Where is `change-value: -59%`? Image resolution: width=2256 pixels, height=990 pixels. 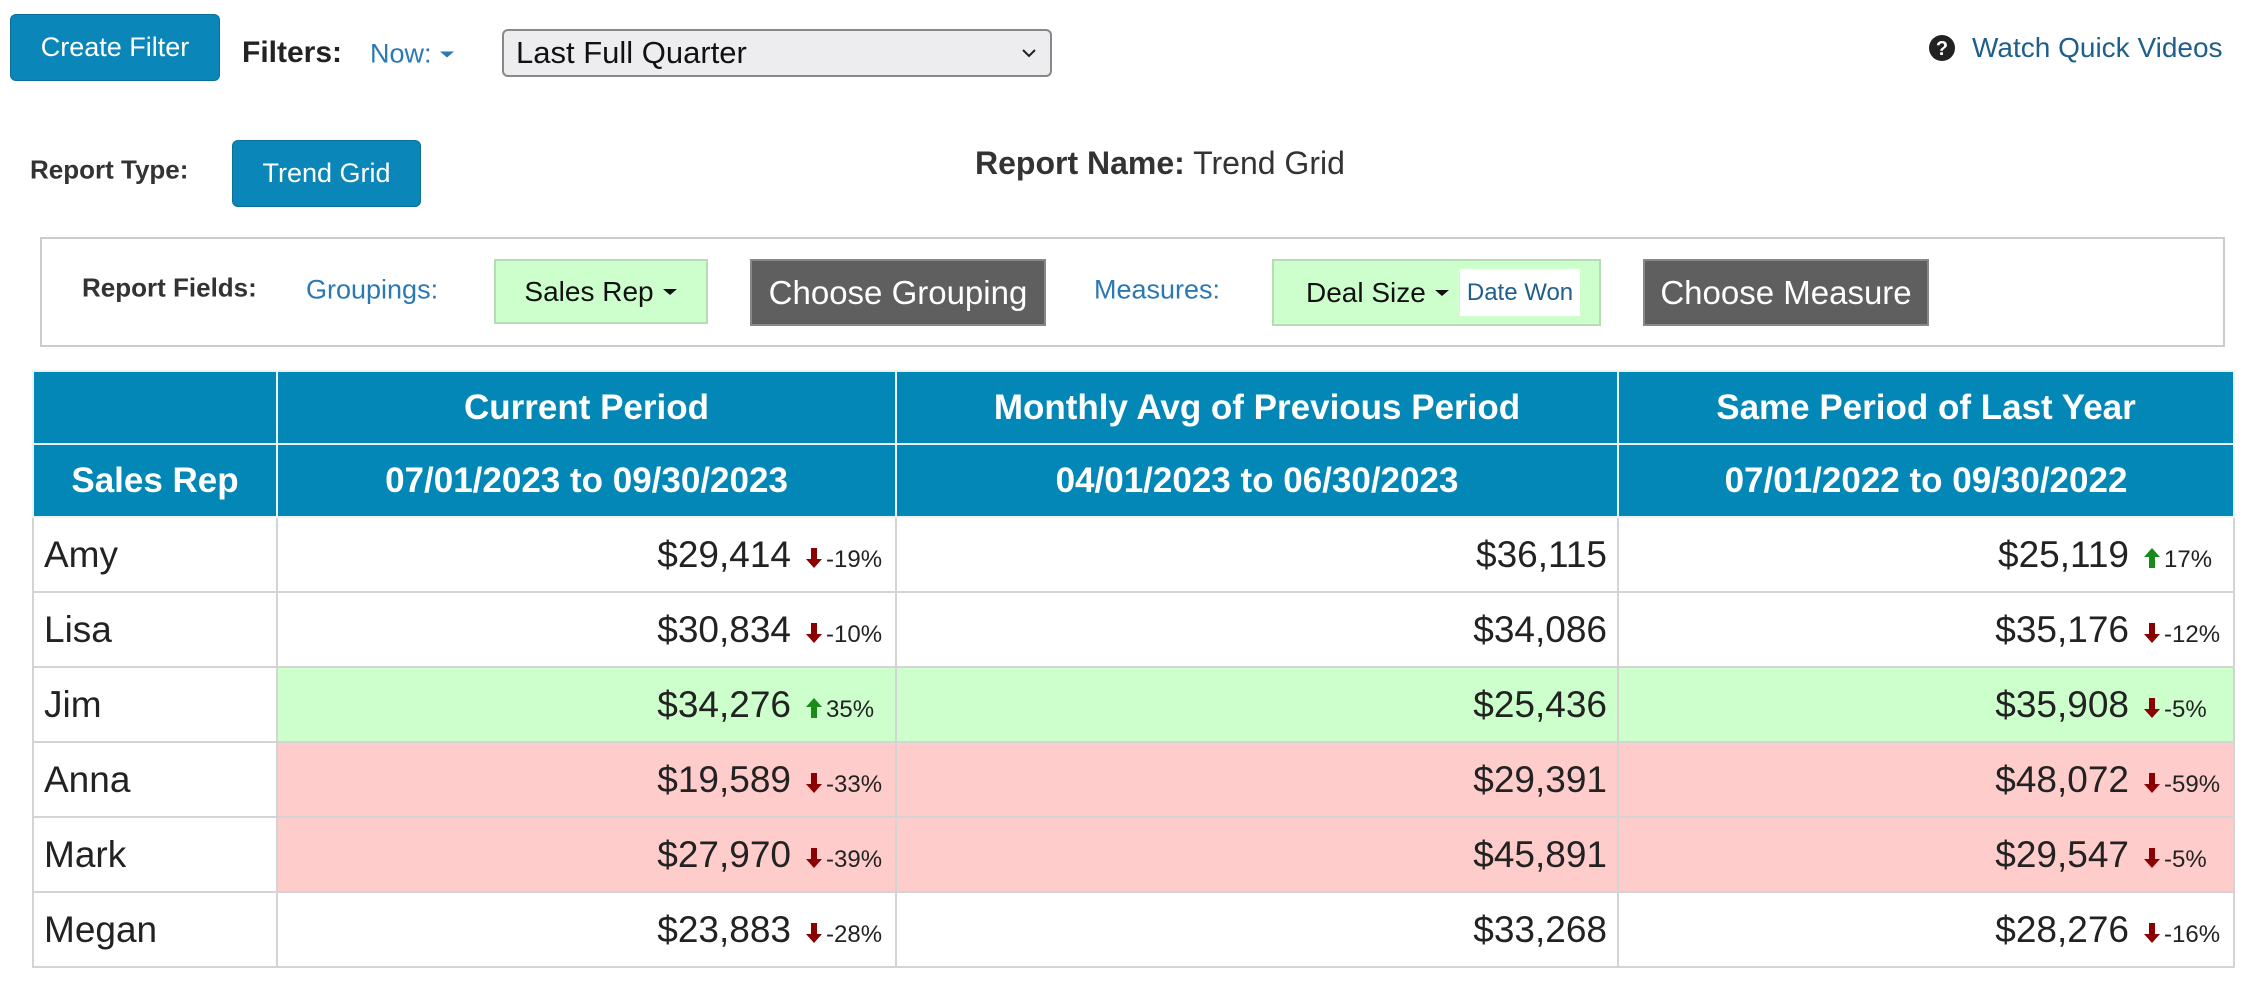 change-value: -59% is located at coordinates (2192, 784).